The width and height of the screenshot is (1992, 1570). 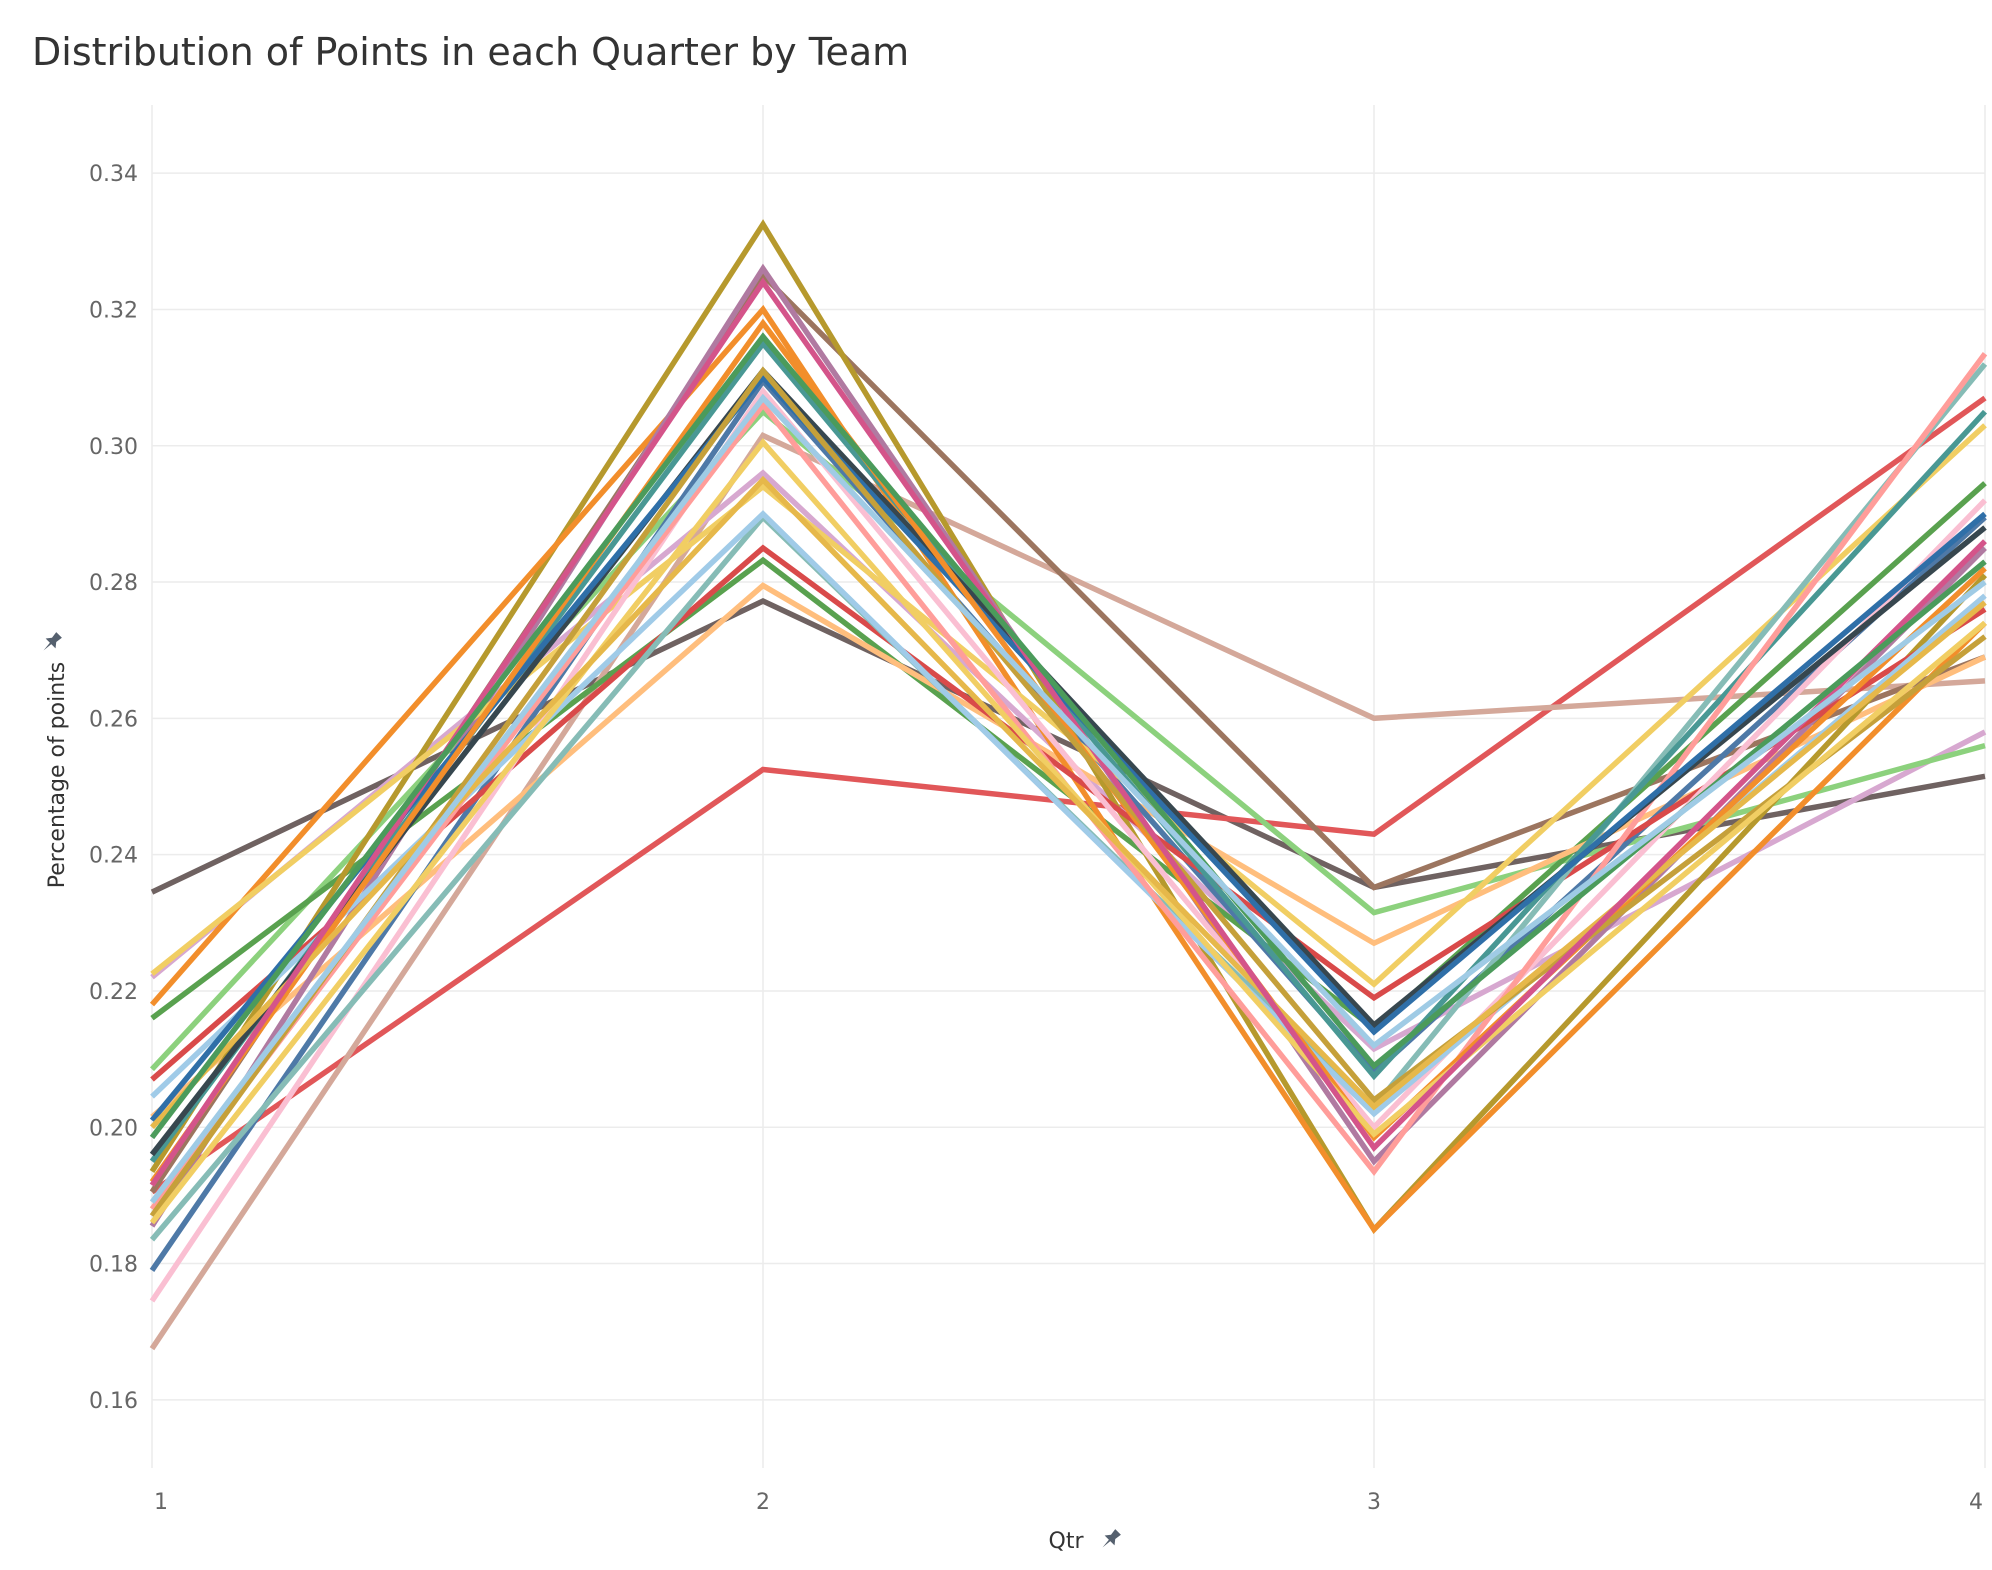 I want to click on x-tick-label: 4, so click(x=1976, y=1502).